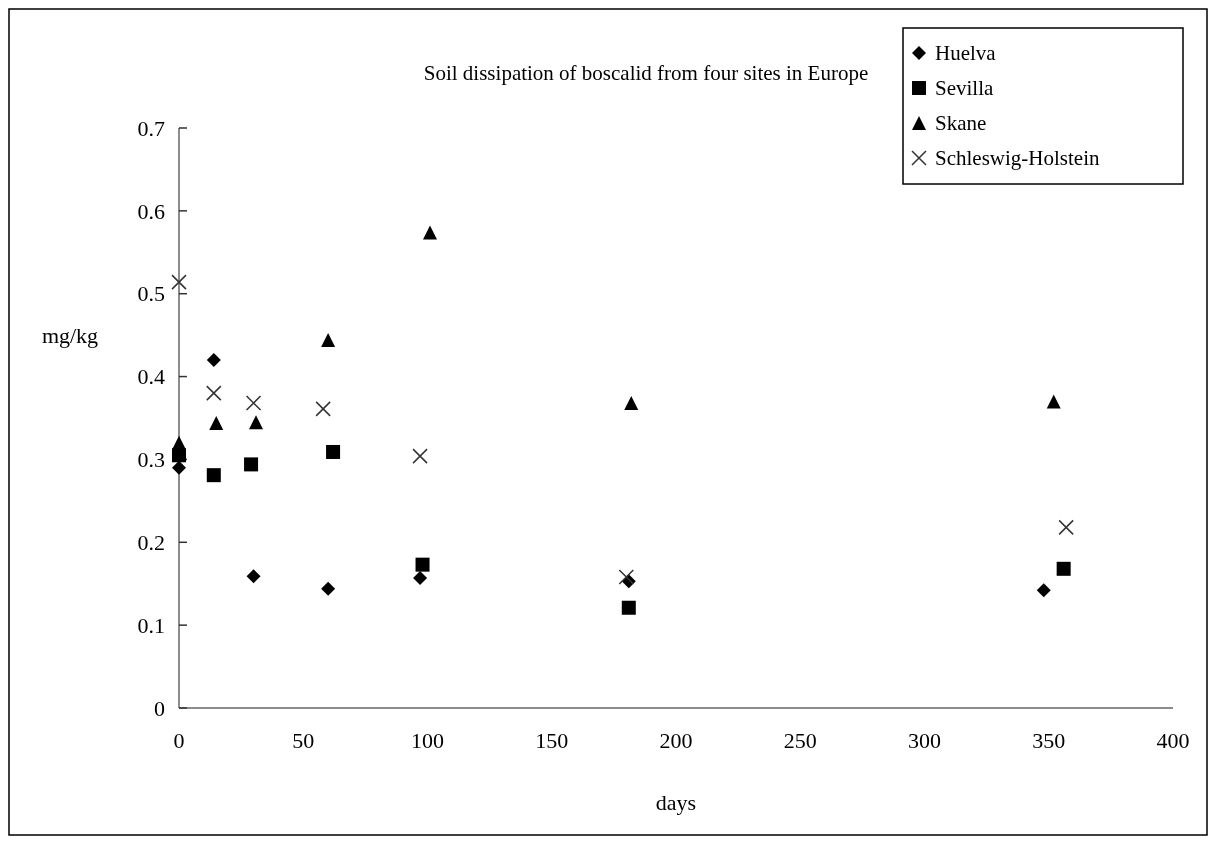 The image size is (1217, 844). Describe the element at coordinates (966, 53) in the screenshot. I see `legend-label: Huelva` at that location.